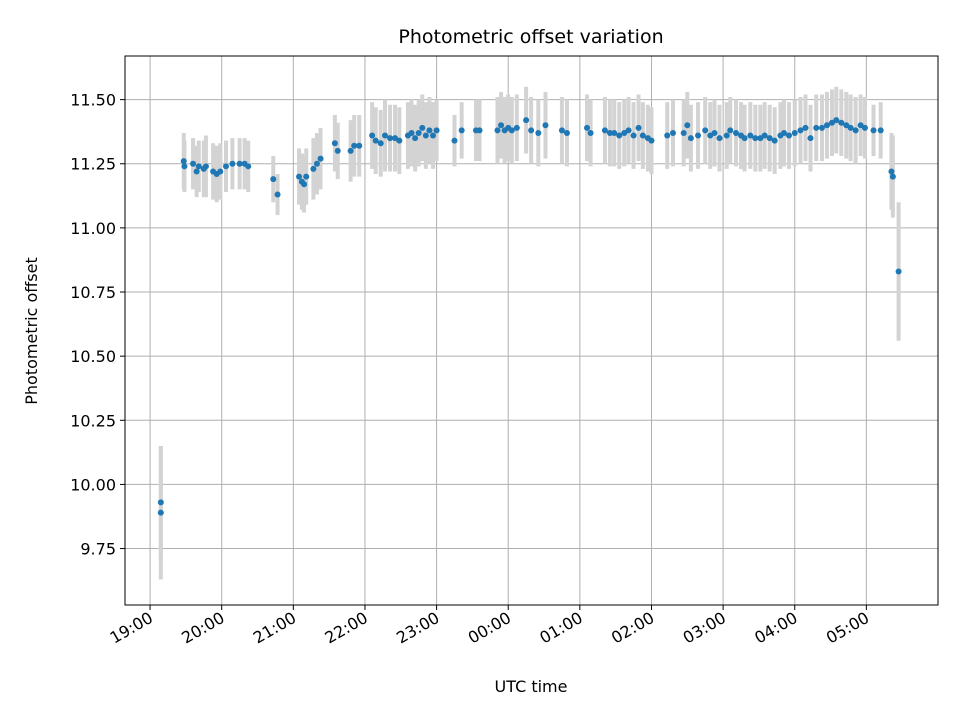 This screenshot has height=725, width=960. What do you see at coordinates (93, 228) in the screenshot?
I see `y-tick-label: 11.00` at bounding box center [93, 228].